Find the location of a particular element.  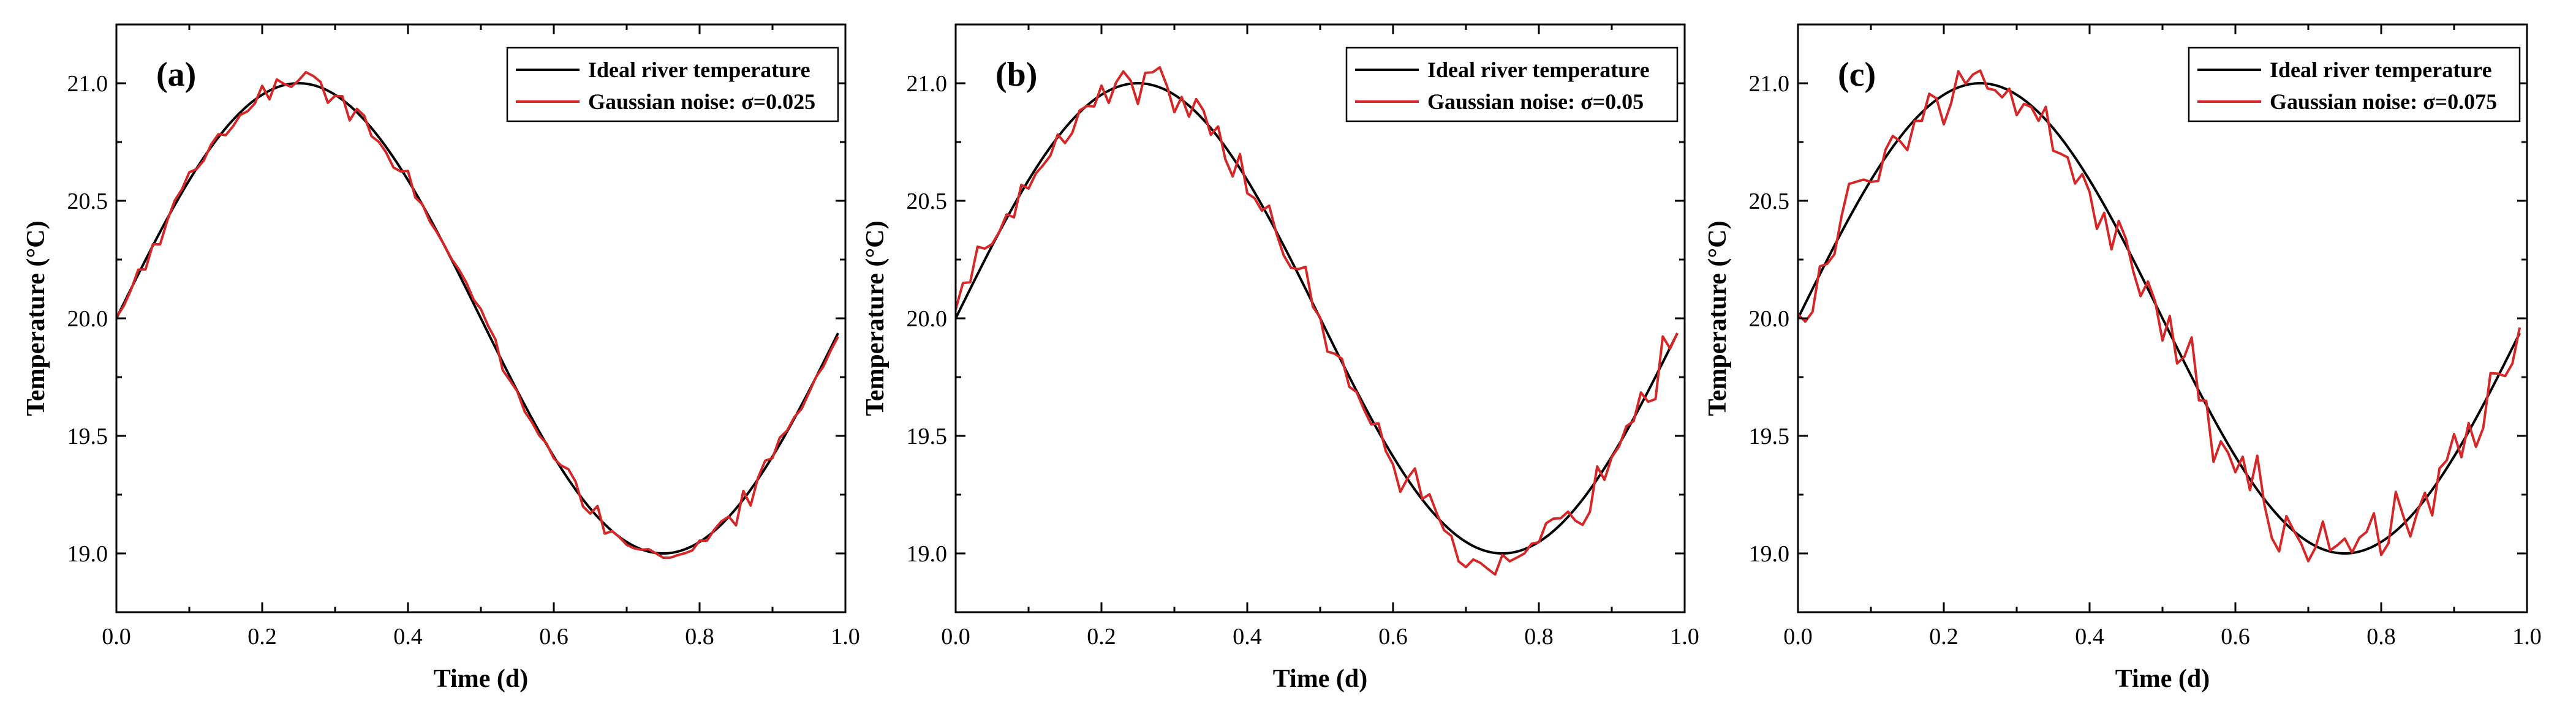

legend-entry: Gaussian noise: σ=0.05 is located at coordinates (1535, 101).